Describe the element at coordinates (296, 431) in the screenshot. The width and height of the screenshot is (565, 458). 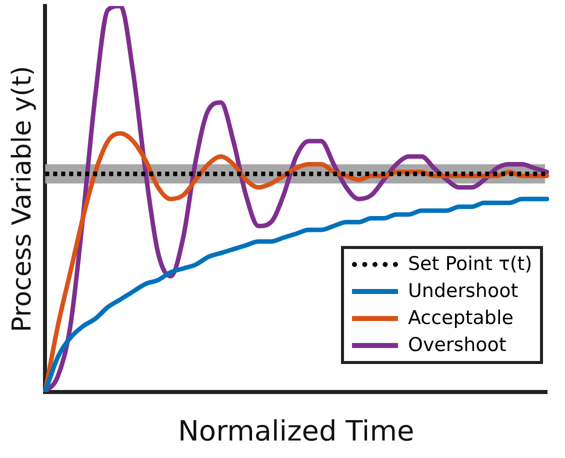
I see `x-axis-title: Normalized Time` at that location.